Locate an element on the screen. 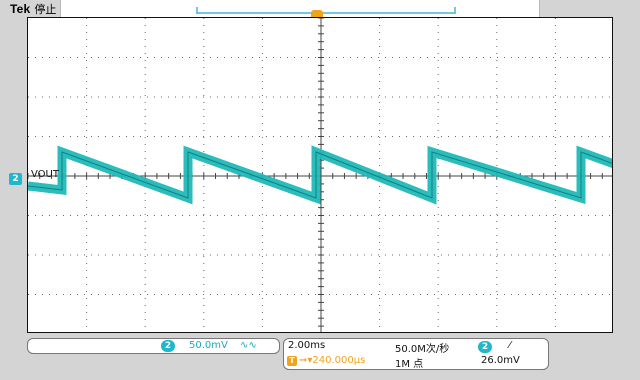 This screenshot has height=380, width=640. channel-settings-panel: 2 50.0mV ∿∿ is located at coordinates (153, 346).